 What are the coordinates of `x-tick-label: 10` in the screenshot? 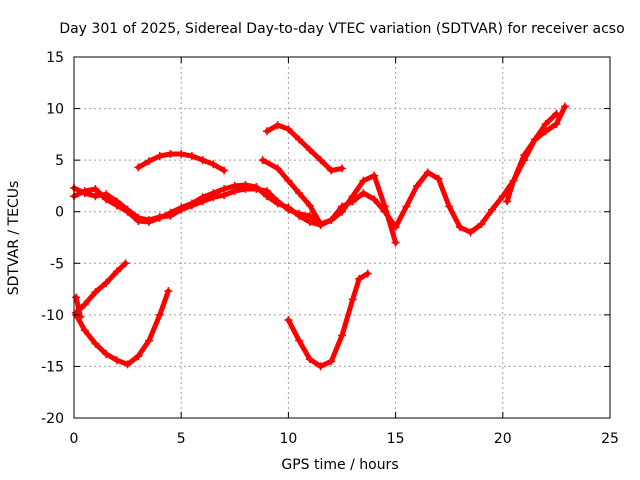 It's located at (288, 439).